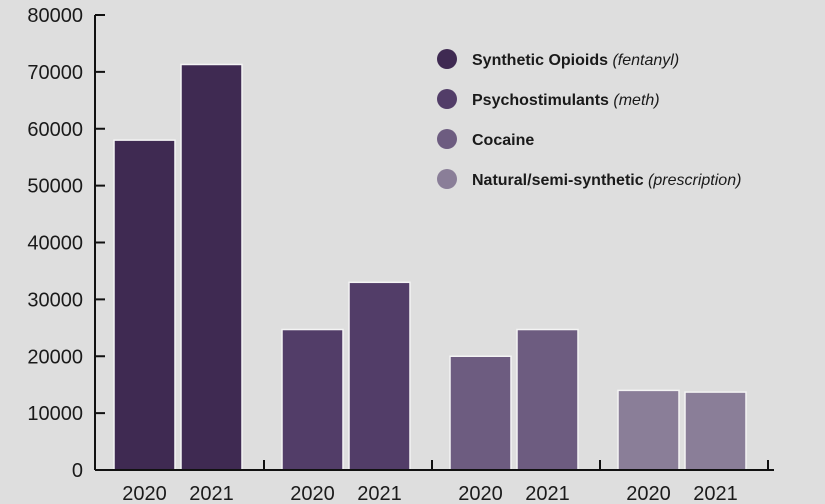  Describe the element at coordinates (643, 60) in the screenshot. I see `legend-note: (fentanyl)` at that location.